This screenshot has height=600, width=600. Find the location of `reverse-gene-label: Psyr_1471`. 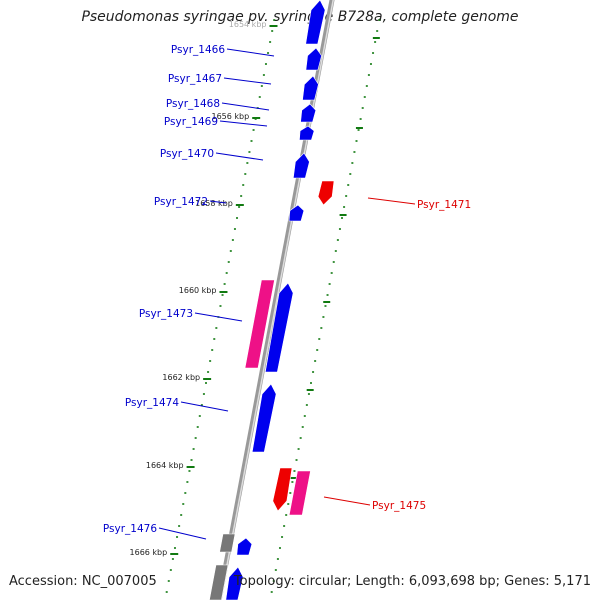

reverse-gene-label: Psyr_1471 is located at coordinates (444, 205).